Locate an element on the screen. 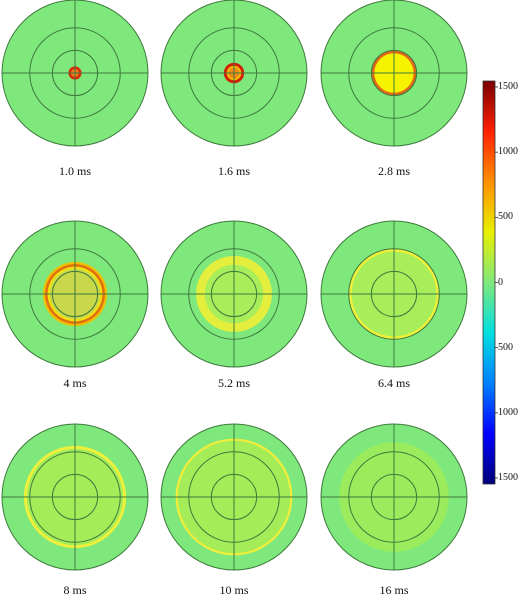  panel-caption: 10 ms is located at coordinates (234, 590).